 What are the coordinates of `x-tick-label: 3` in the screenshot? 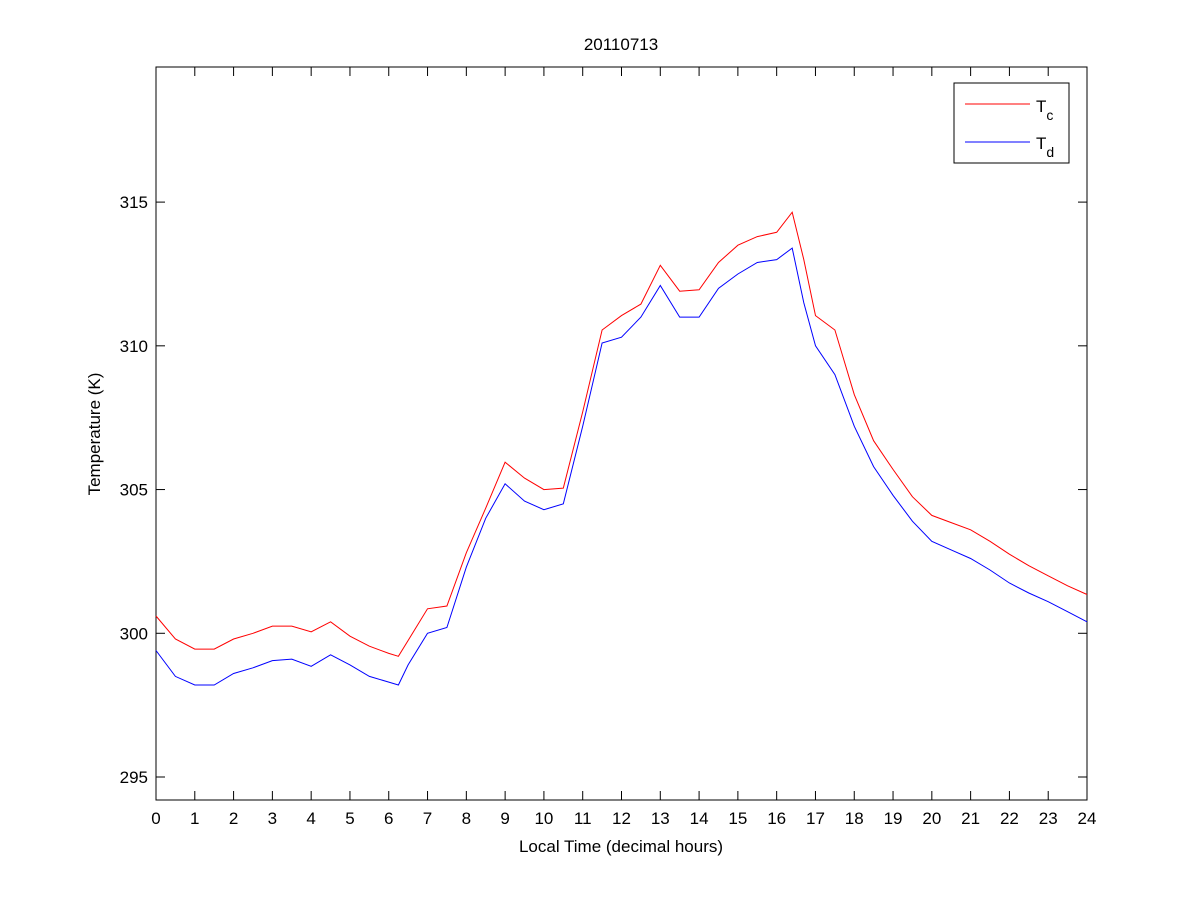 It's located at (272, 818).